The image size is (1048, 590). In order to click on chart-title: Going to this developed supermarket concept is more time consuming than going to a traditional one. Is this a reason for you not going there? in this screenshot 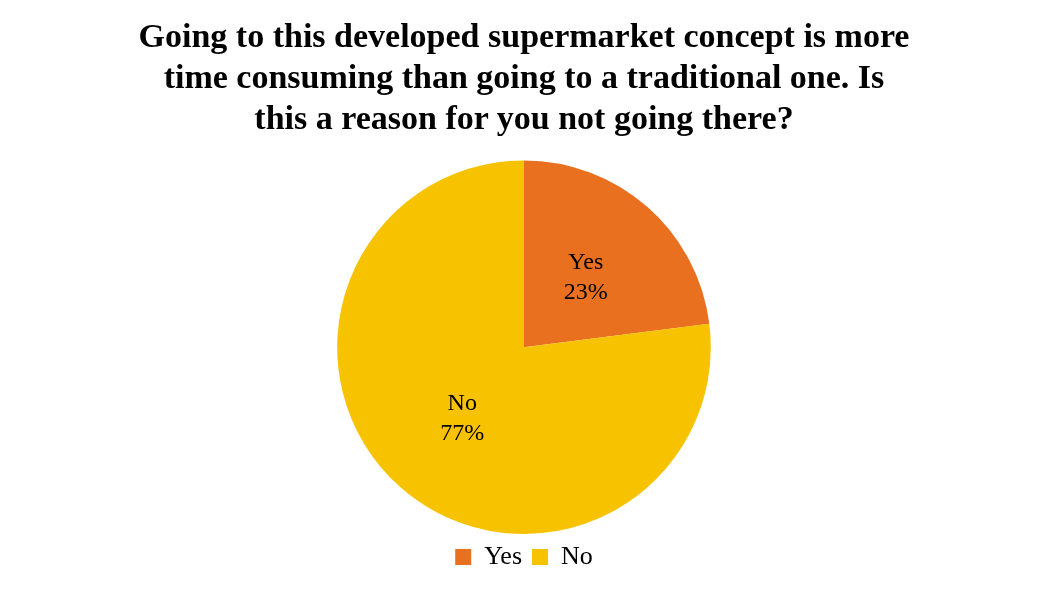, I will do `click(524, 76)`.